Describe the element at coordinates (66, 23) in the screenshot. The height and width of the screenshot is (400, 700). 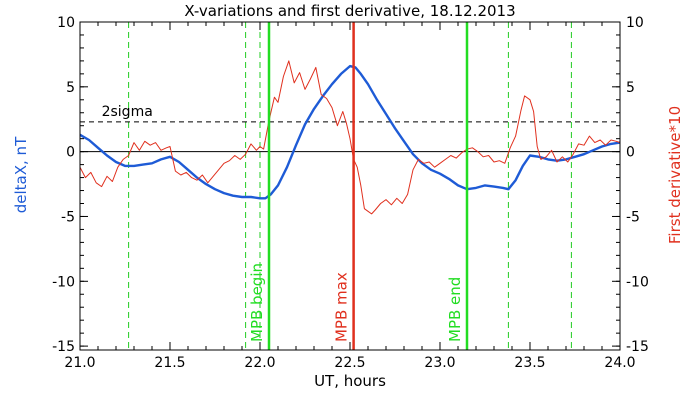
I see `y-left-tick-label: 10` at that location.